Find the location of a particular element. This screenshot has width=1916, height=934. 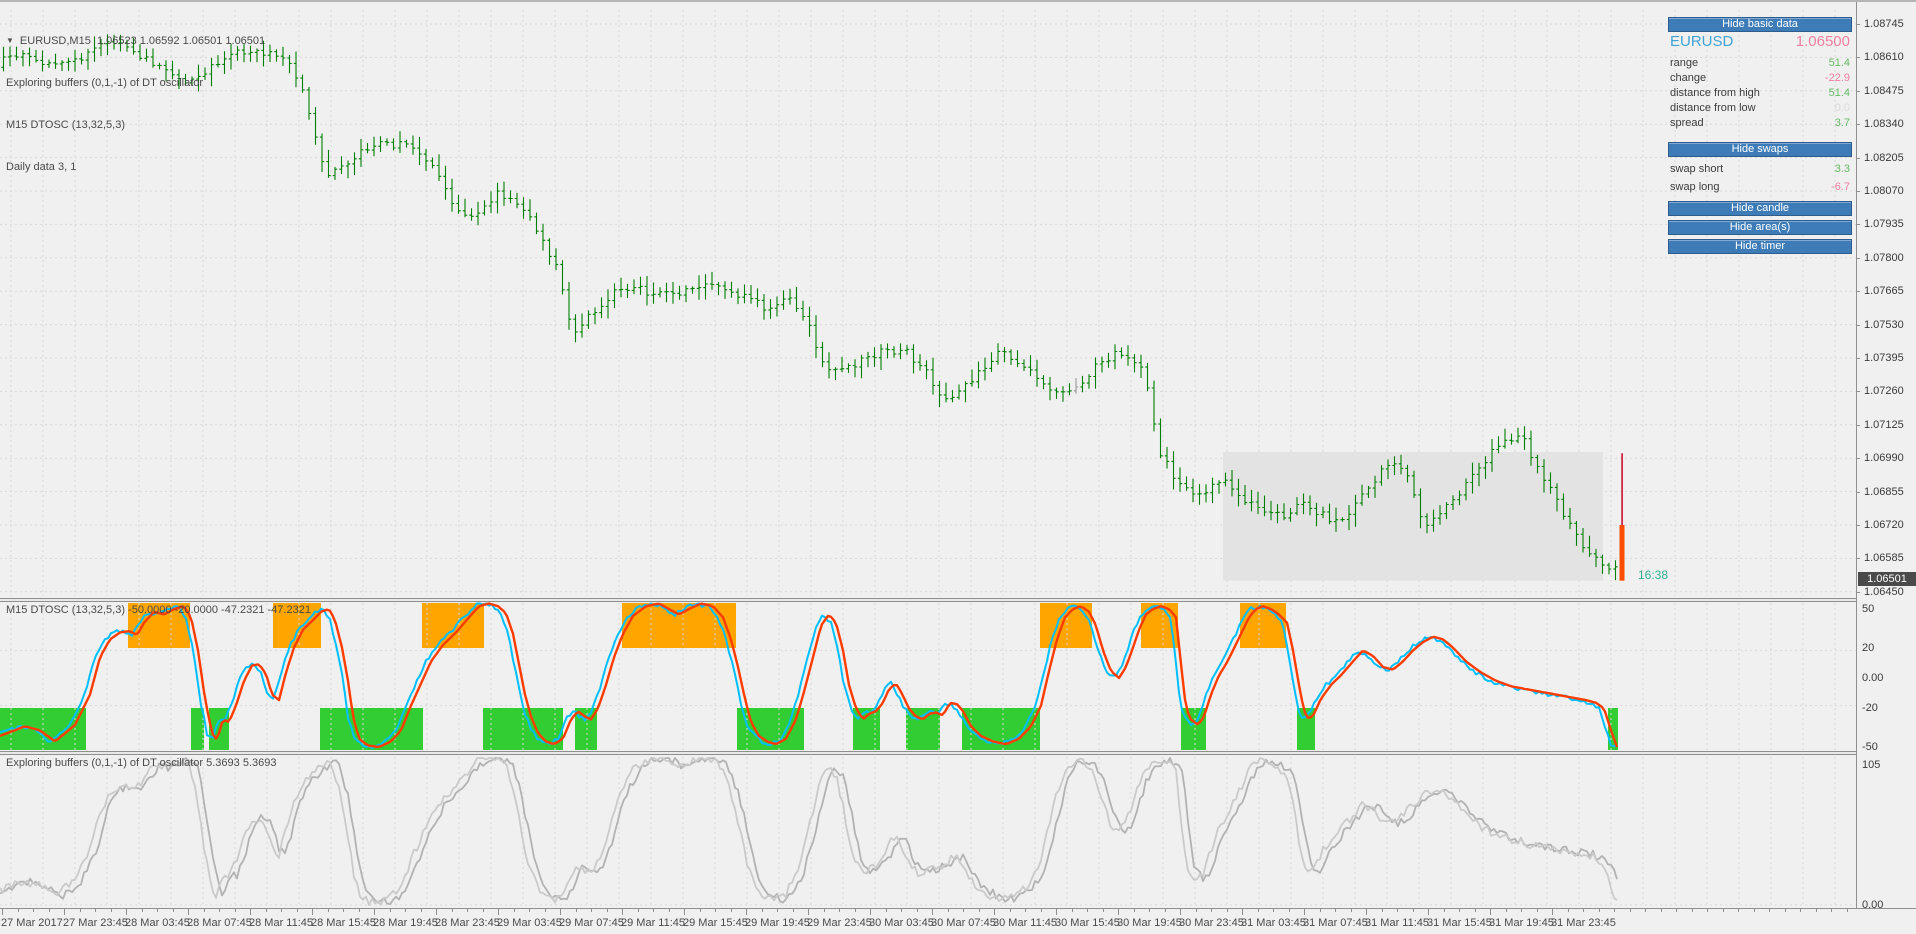

info-row-swap-short: swap short 3.3 is located at coordinates (1760, 169).